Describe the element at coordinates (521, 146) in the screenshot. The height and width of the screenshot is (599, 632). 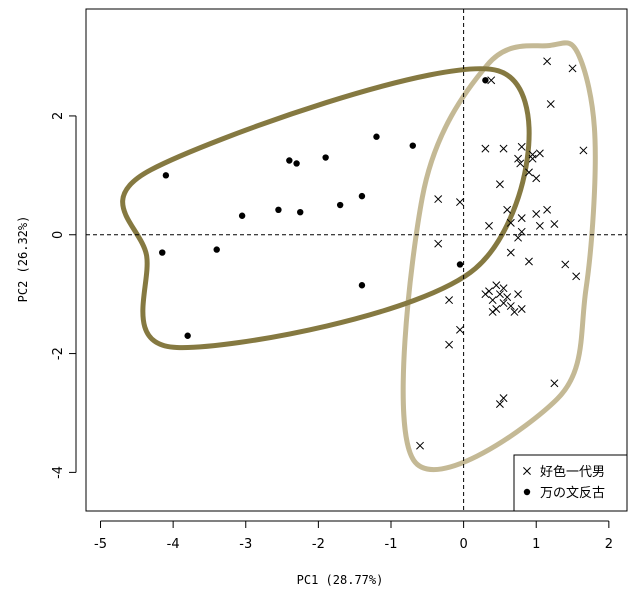
I see `point-s1-6-stroke-b` at that location.